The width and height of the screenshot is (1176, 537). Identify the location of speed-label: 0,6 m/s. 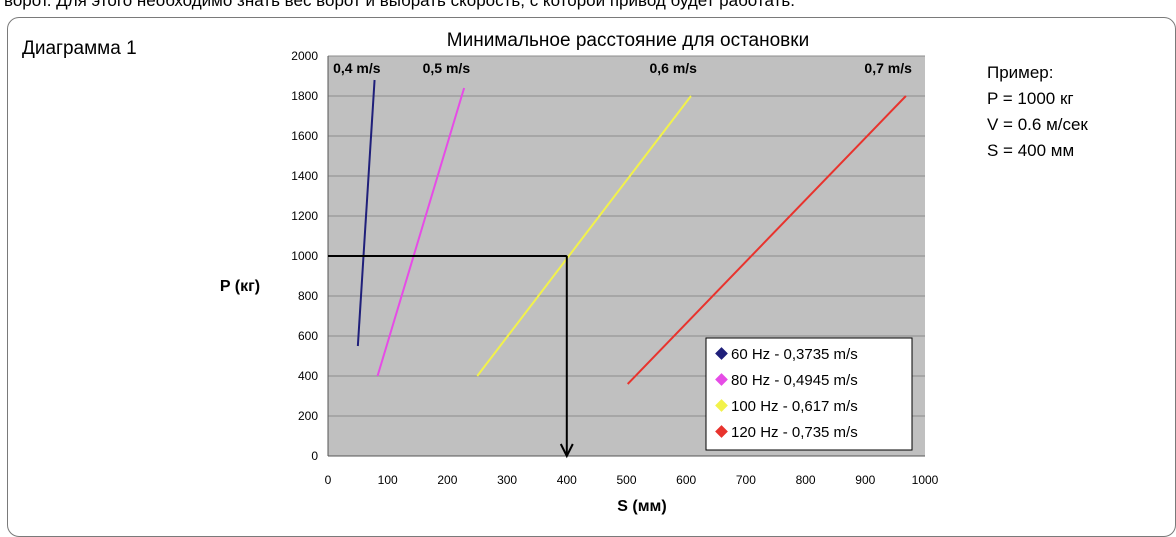
(673, 68).